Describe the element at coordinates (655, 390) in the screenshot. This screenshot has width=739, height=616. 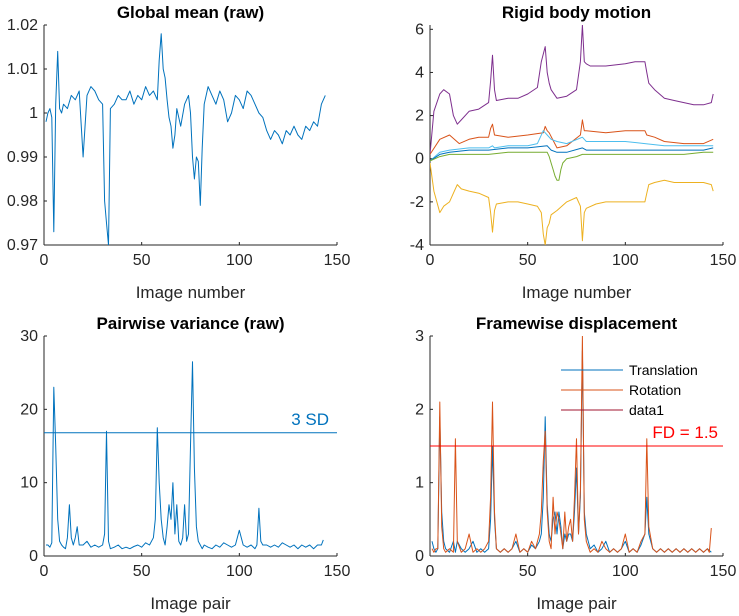
I see `legend-label: Rotation` at that location.